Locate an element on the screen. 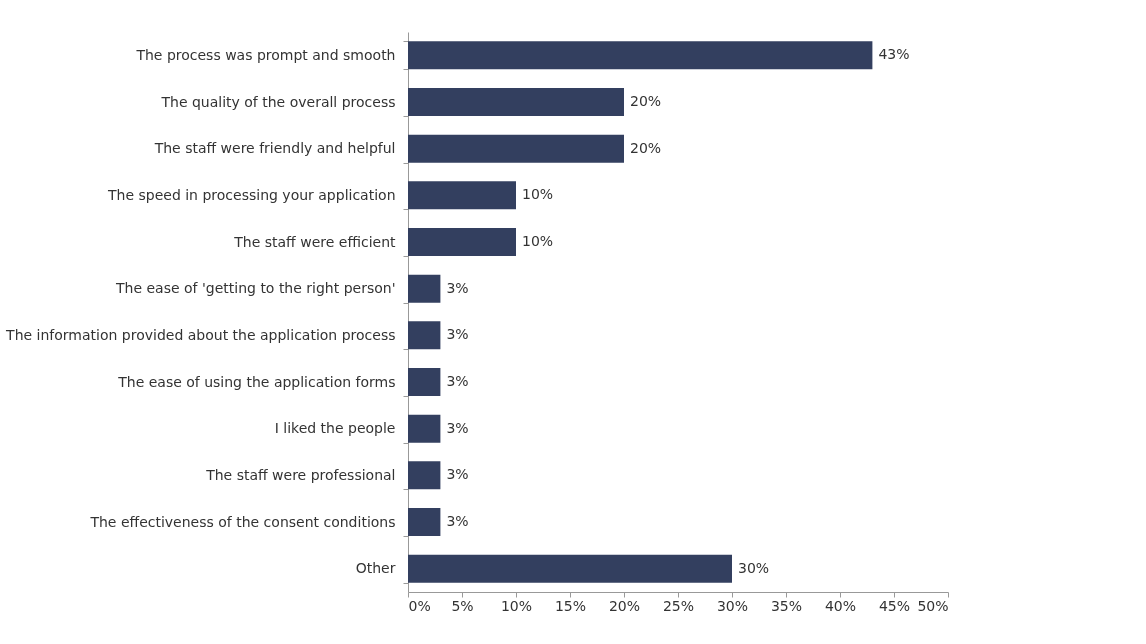 This screenshot has width=1146, height=644. data-label: 43% is located at coordinates (894, 54).